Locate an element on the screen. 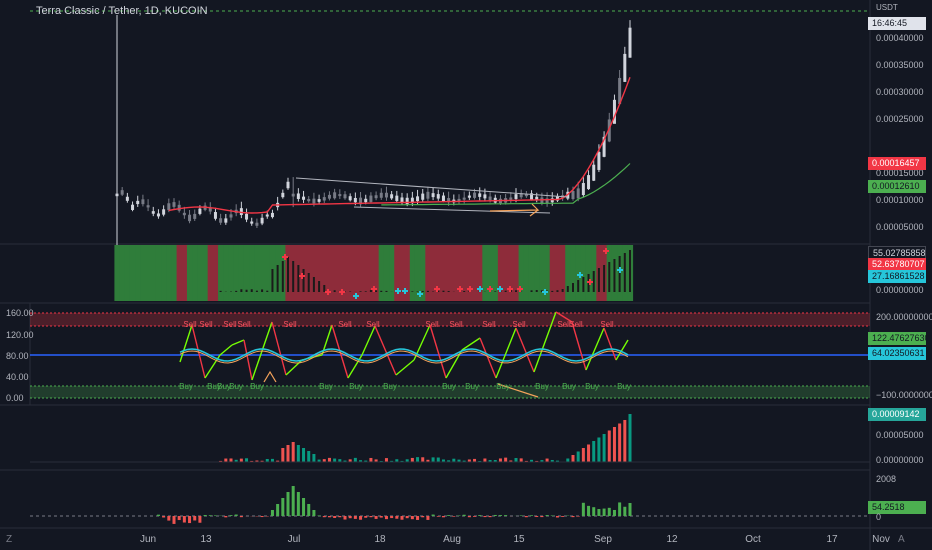 This screenshot has height=550, width=932. price-tick: 0.00015000 is located at coordinates (900, 173).